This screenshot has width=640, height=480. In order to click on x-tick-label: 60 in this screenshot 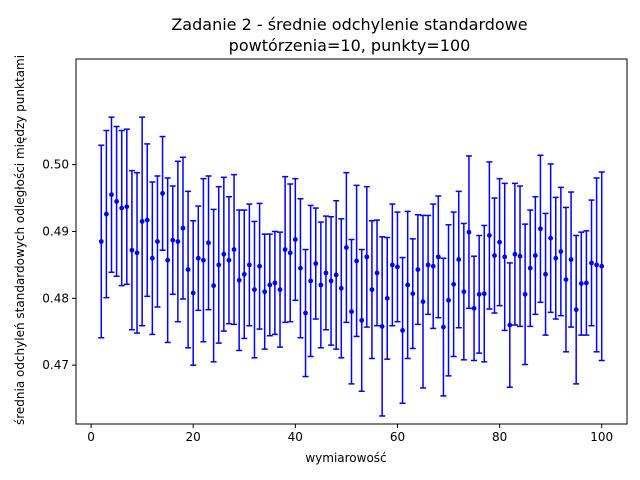, I will do `click(397, 437)`.